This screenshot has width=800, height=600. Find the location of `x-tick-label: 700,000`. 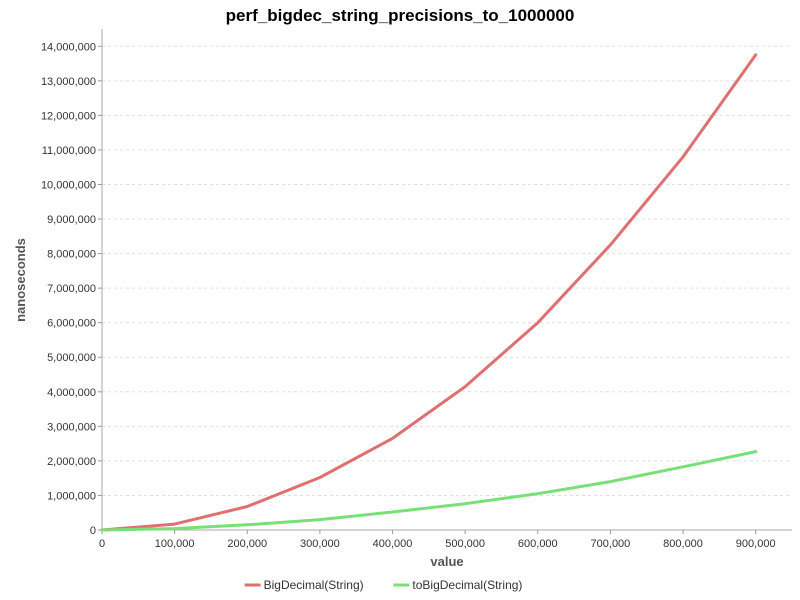

x-tick-label: 700,000 is located at coordinates (611, 544).